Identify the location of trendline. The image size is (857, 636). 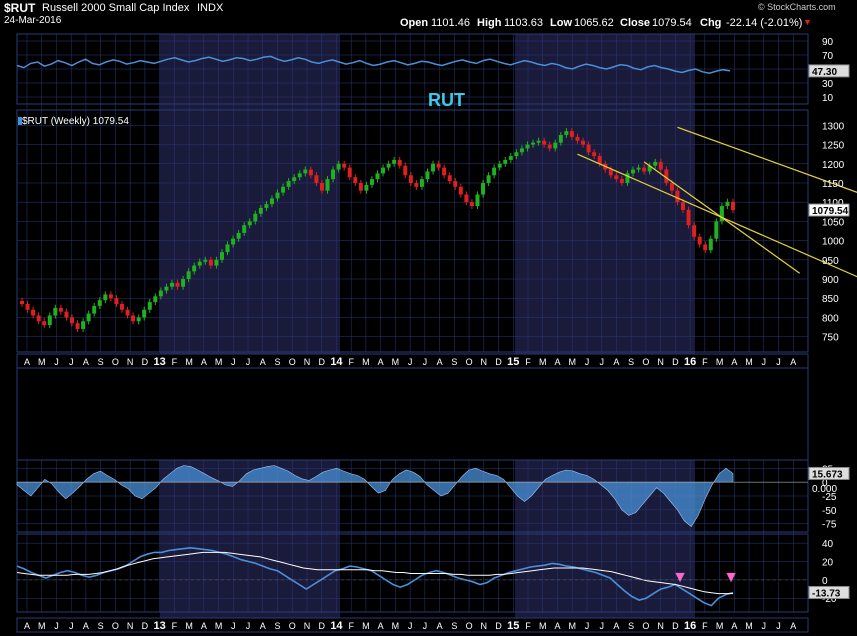
(722, 217).